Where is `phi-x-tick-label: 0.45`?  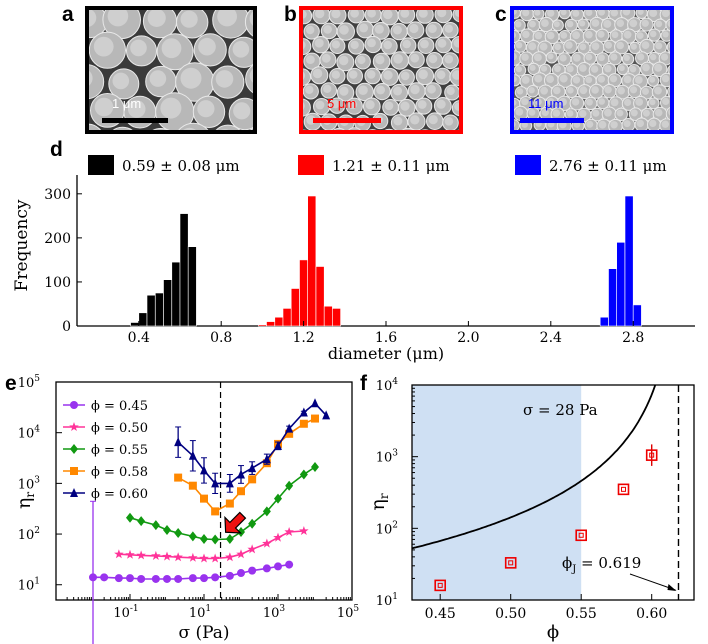 phi-x-tick-label: 0.45 is located at coordinates (440, 614).